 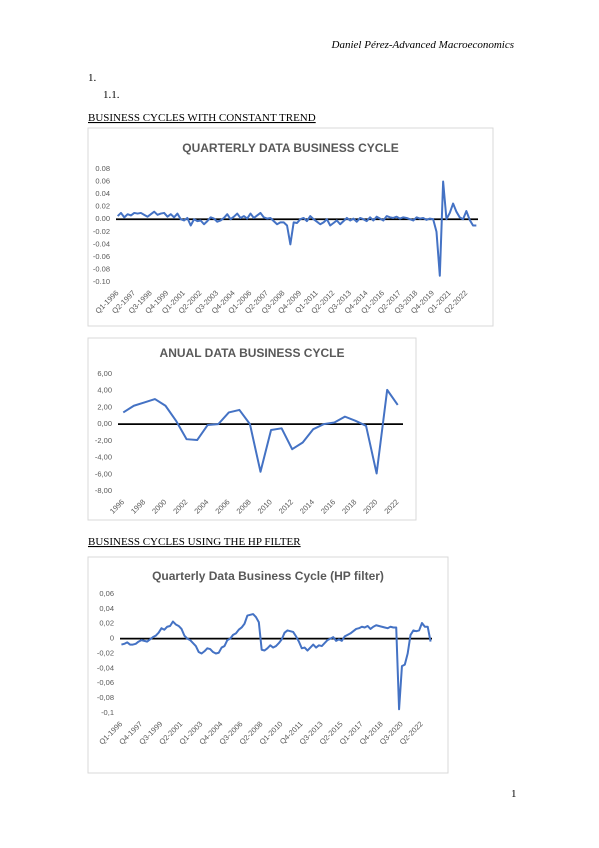 What do you see at coordinates (101, 231) in the screenshot?
I see `y-tick-label: -0.02` at bounding box center [101, 231].